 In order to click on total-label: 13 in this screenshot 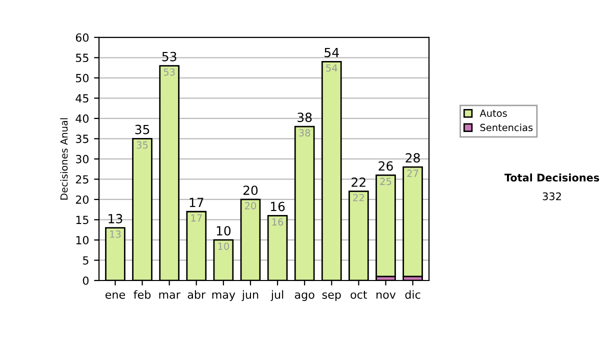, I will do `click(115, 219)`.